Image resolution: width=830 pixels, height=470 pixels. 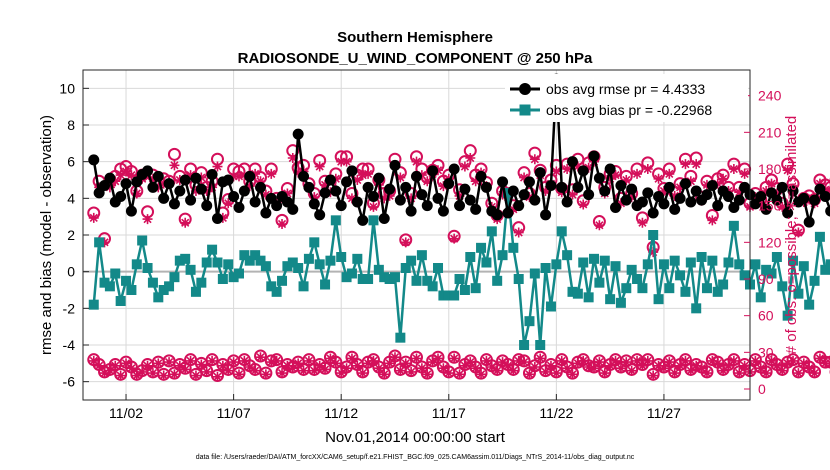 I want to click on y-right-tick-label: 210, so click(x=770, y=132).